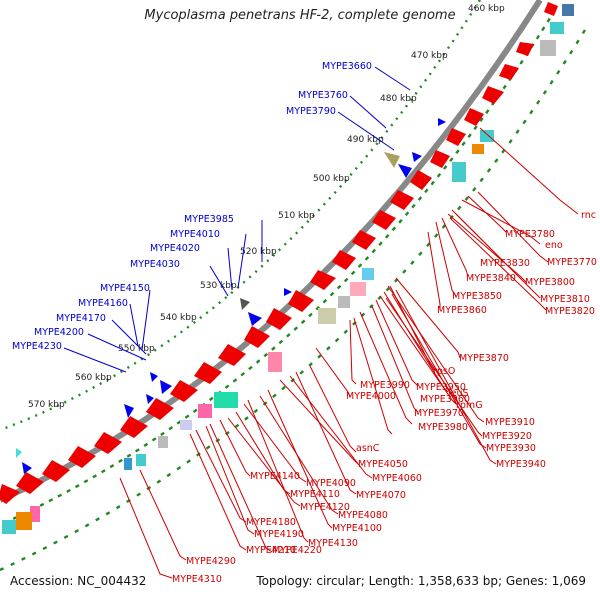  Describe the element at coordinates (357, 528) in the screenshot. I see `label-MYPE4100: MYPE4100` at that location.